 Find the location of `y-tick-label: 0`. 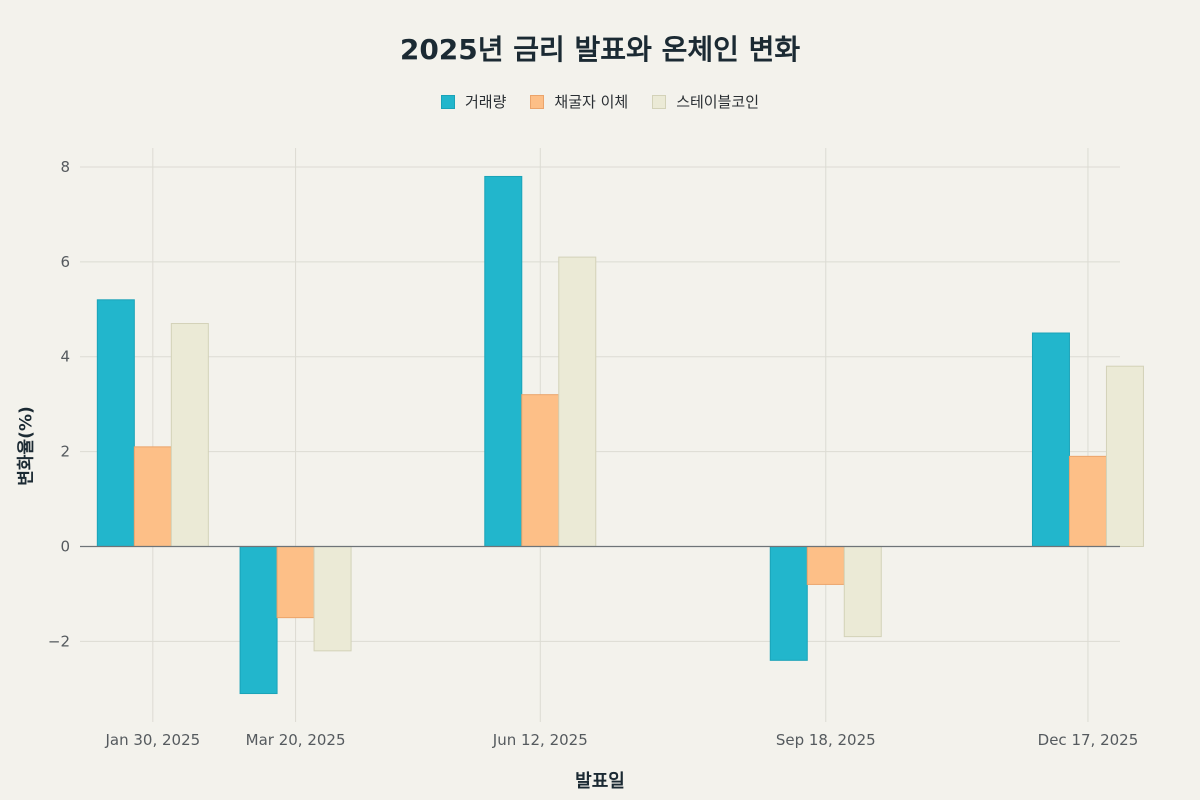

y-tick-label: 0 is located at coordinates (65, 546).